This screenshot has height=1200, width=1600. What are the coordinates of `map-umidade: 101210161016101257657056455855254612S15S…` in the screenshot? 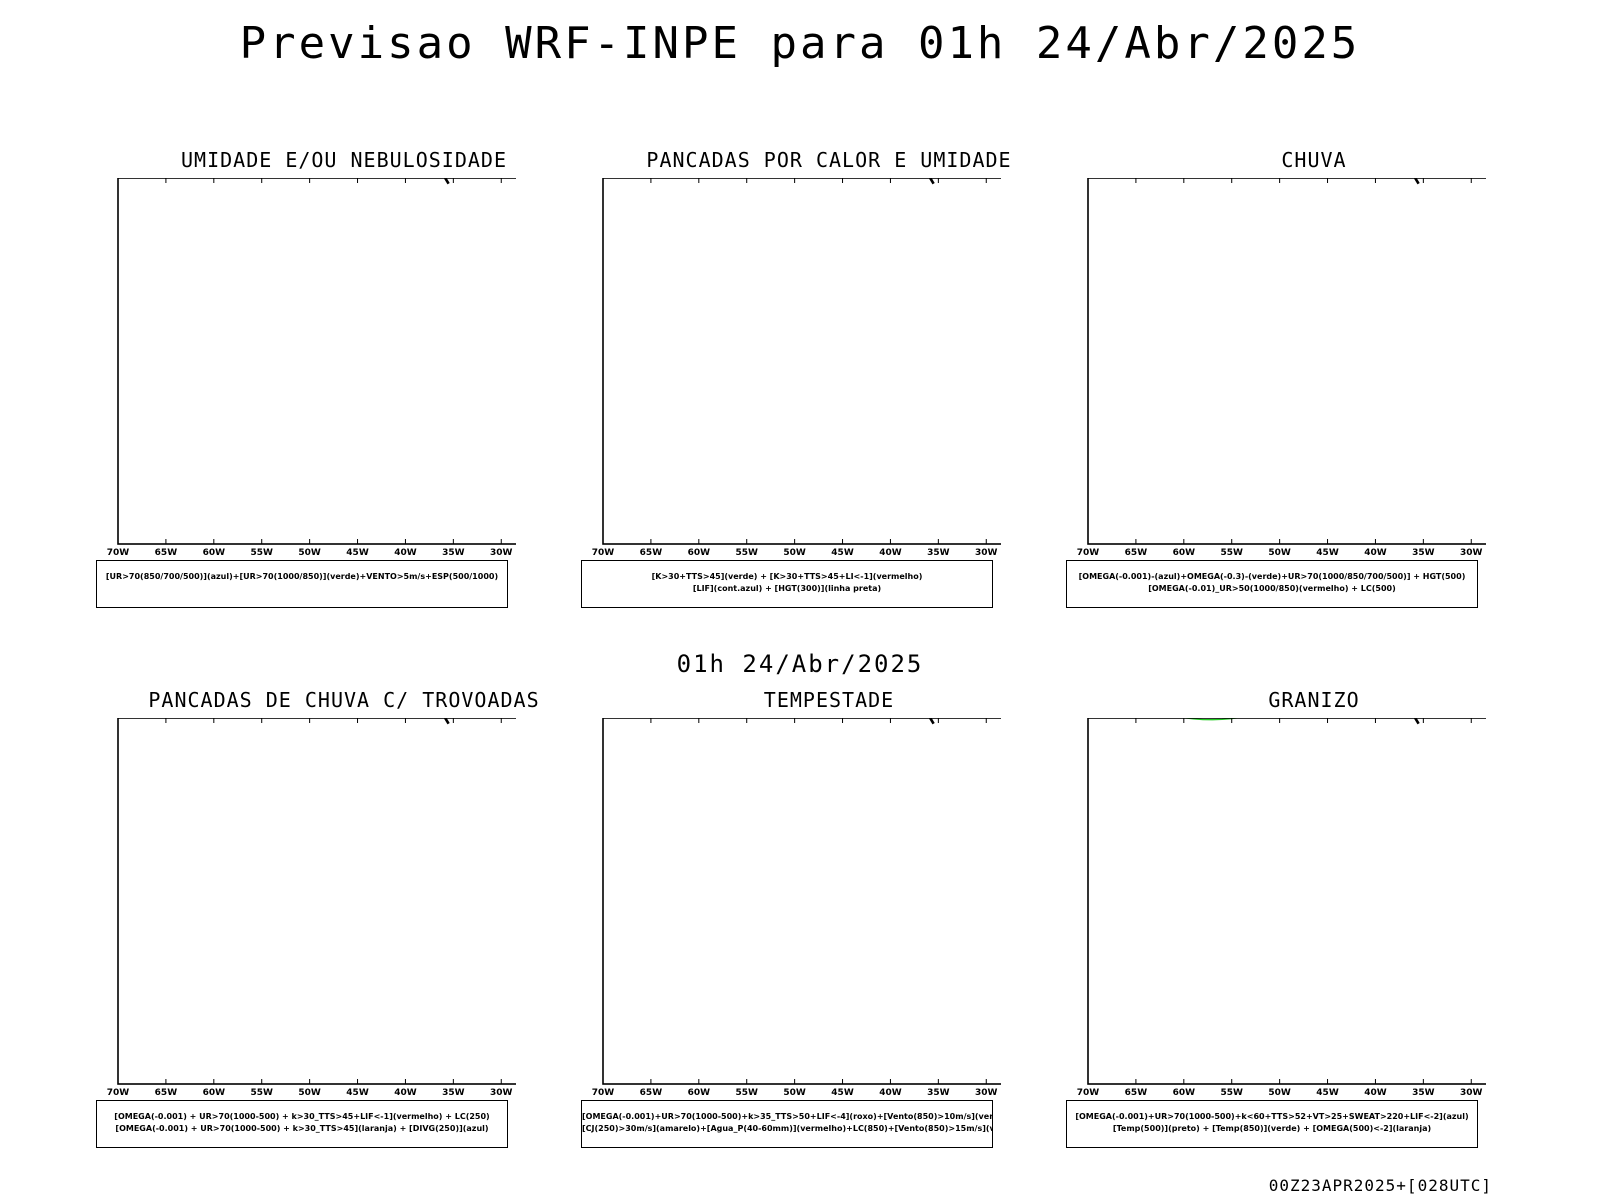 It's located at (311, 368).